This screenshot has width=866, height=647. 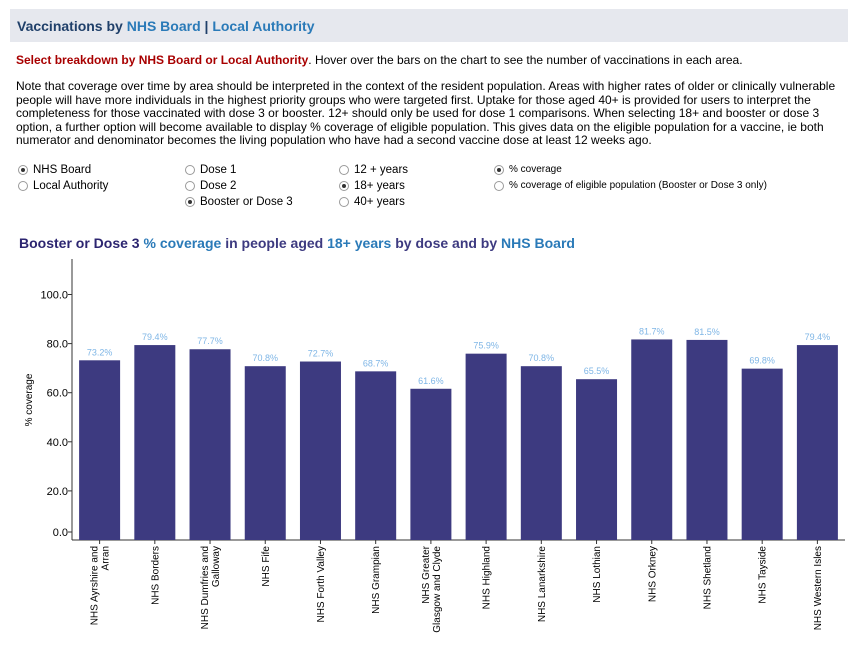 I want to click on x-tick-label: NHS Dumfries andGalloway, so click(x=211, y=587).